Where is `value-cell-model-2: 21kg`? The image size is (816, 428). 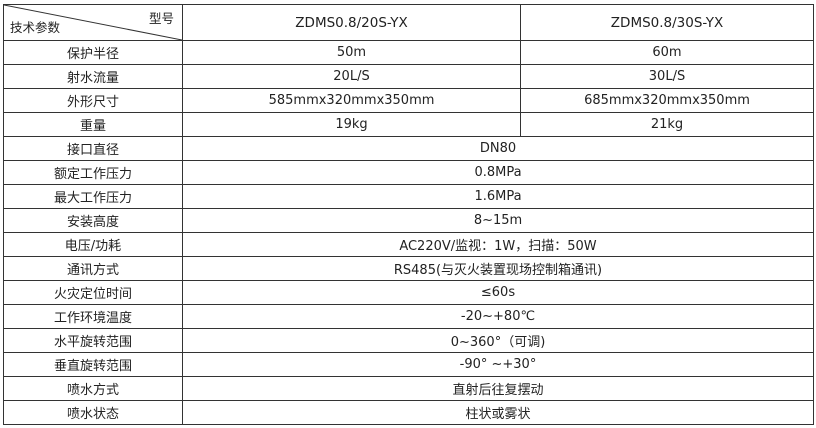
value-cell-model-2: 21kg is located at coordinates (667, 124).